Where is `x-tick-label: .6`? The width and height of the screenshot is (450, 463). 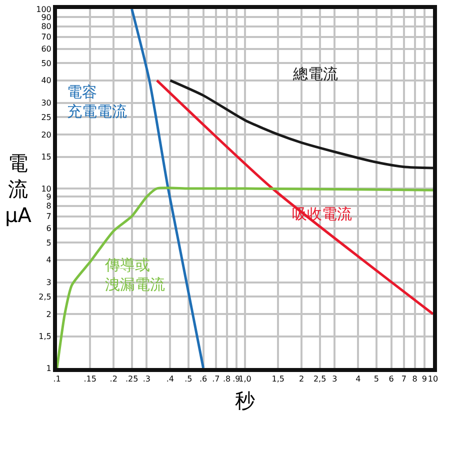
x-tick-label: .6 is located at coordinates (203, 379).